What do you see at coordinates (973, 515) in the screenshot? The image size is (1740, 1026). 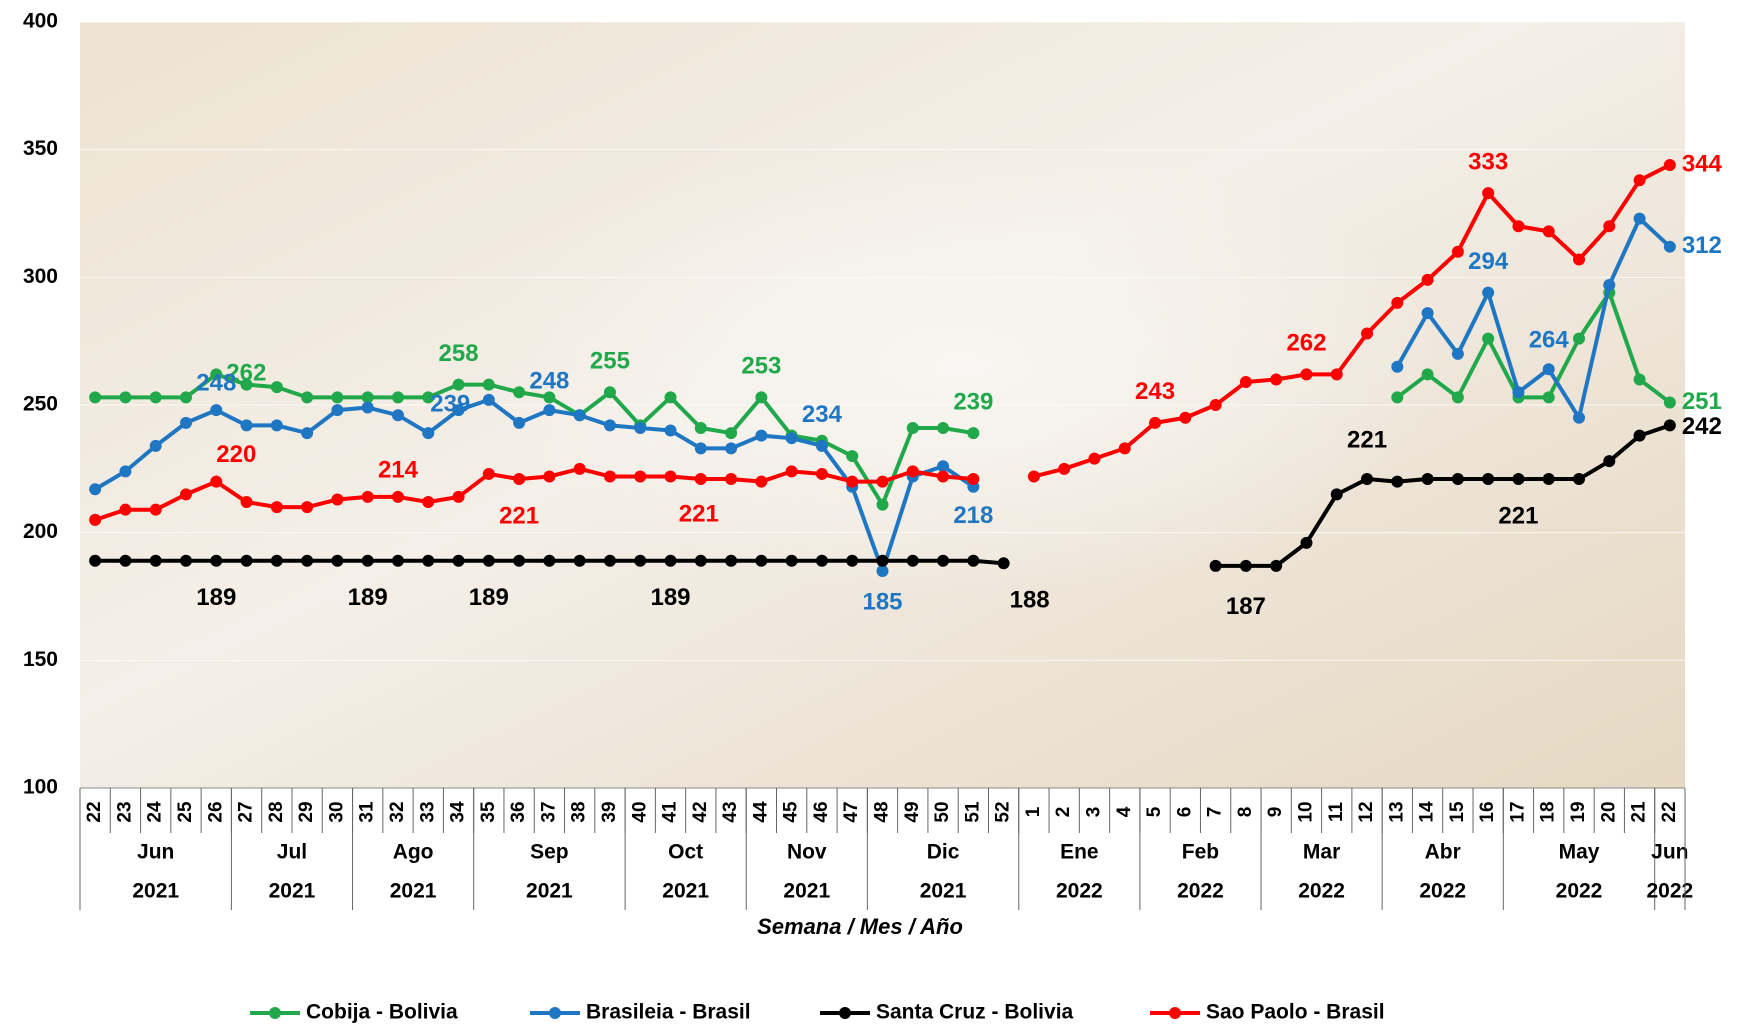 I see `data-label: 218` at bounding box center [973, 515].